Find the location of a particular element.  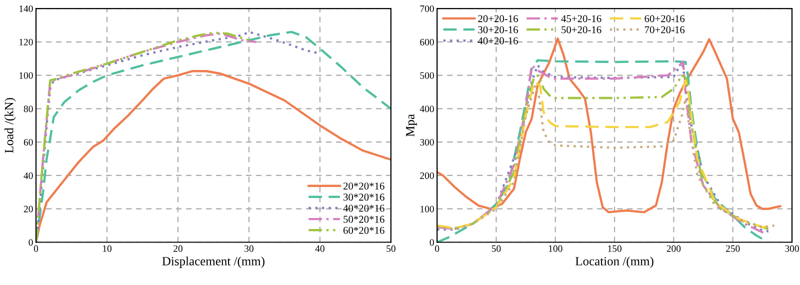

legend-label: 20*20*16 is located at coordinates (363, 186).